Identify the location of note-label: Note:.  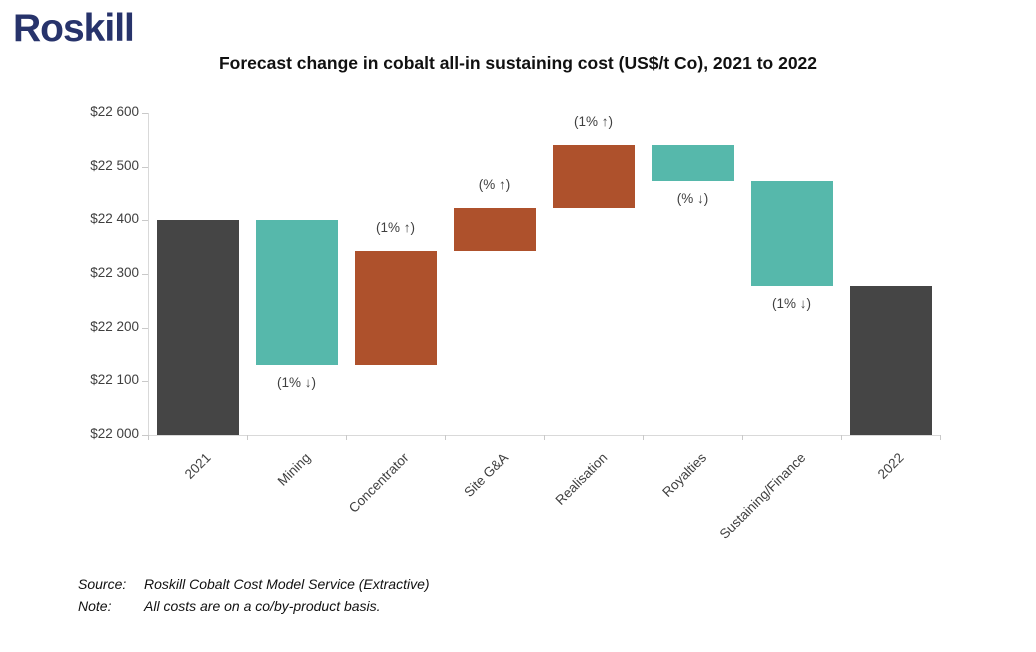
(95, 606).